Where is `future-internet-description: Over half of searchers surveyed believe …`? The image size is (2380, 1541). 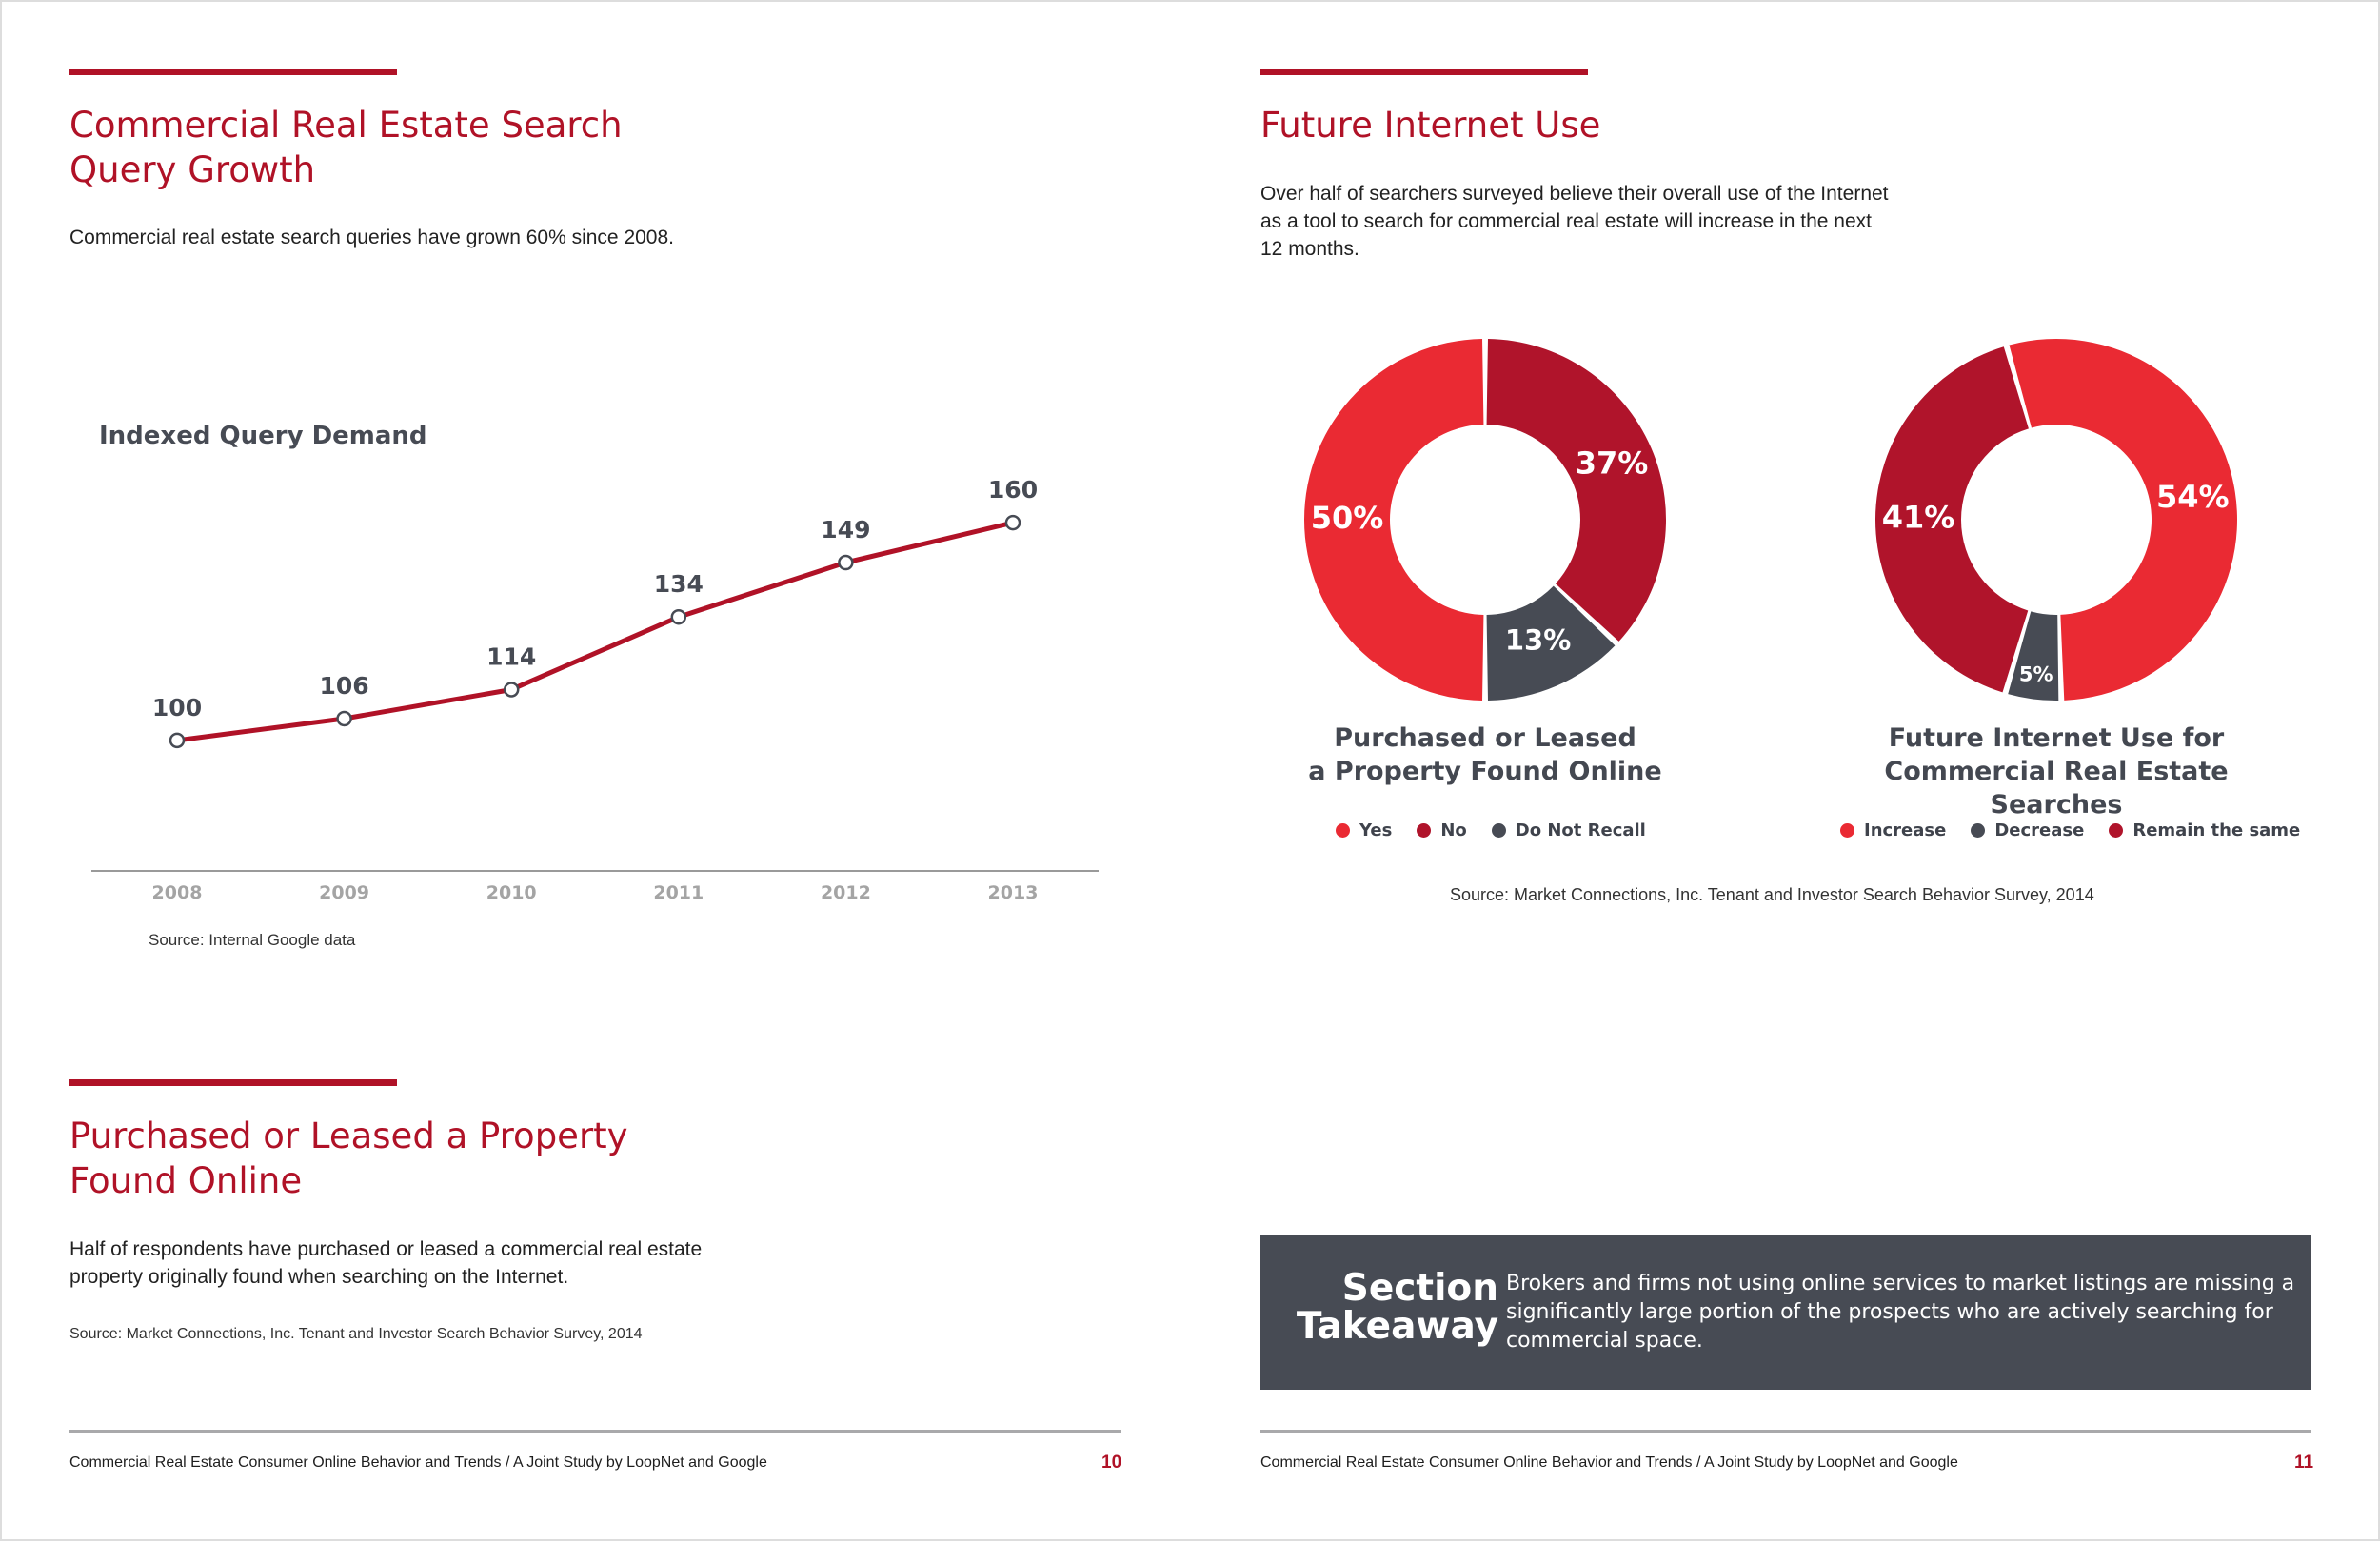 future-internet-description: Over half of searchers surveyed believe … is located at coordinates (1574, 221).